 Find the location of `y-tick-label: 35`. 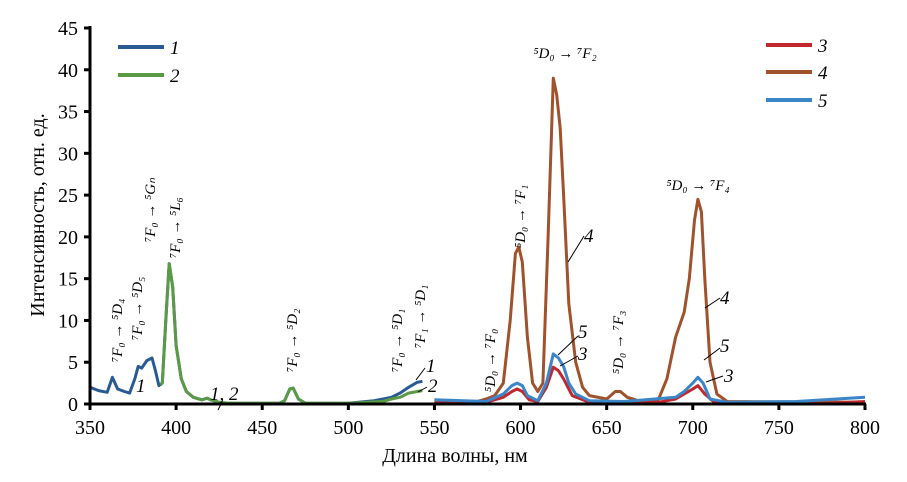

y-tick-label: 35 is located at coordinates (68, 113).